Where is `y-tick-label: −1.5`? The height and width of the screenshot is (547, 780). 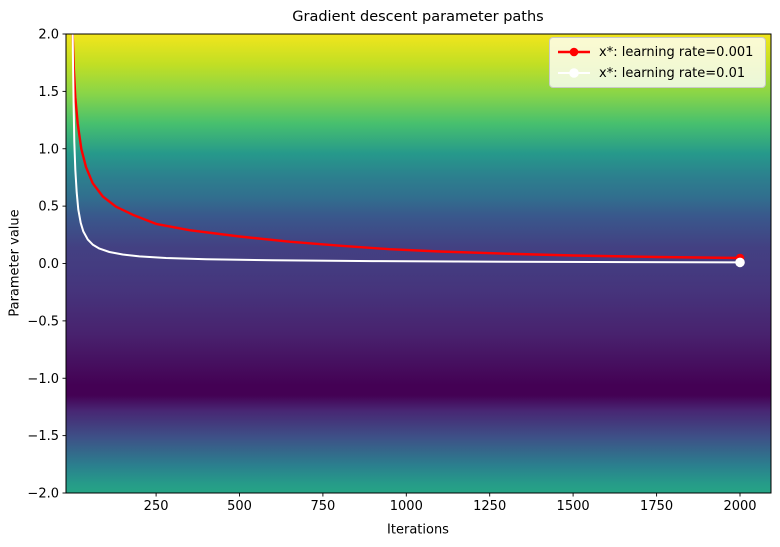 y-tick-label: −1.5 is located at coordinates (43, 436).